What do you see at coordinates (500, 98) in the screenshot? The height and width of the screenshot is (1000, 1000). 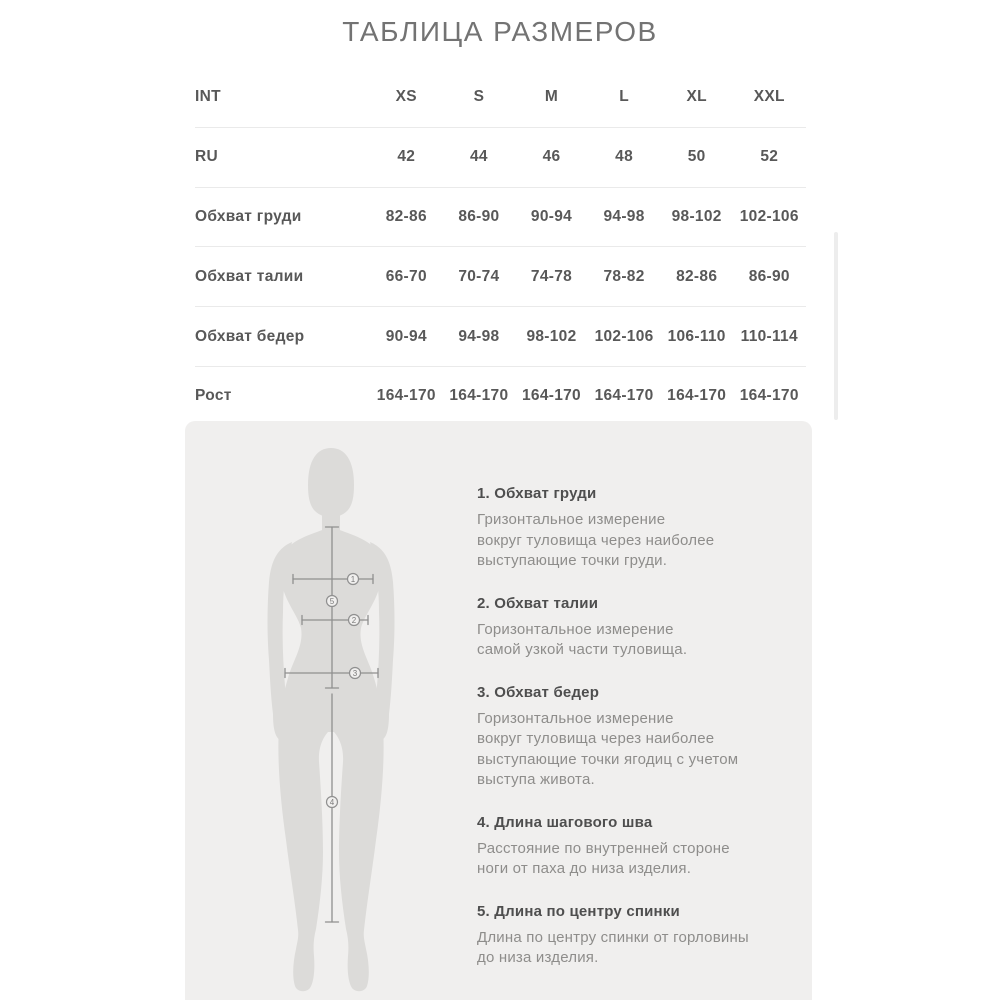 I see `table-row-int: INT XS S M L XL XXL` at bounding box center [500, 98].